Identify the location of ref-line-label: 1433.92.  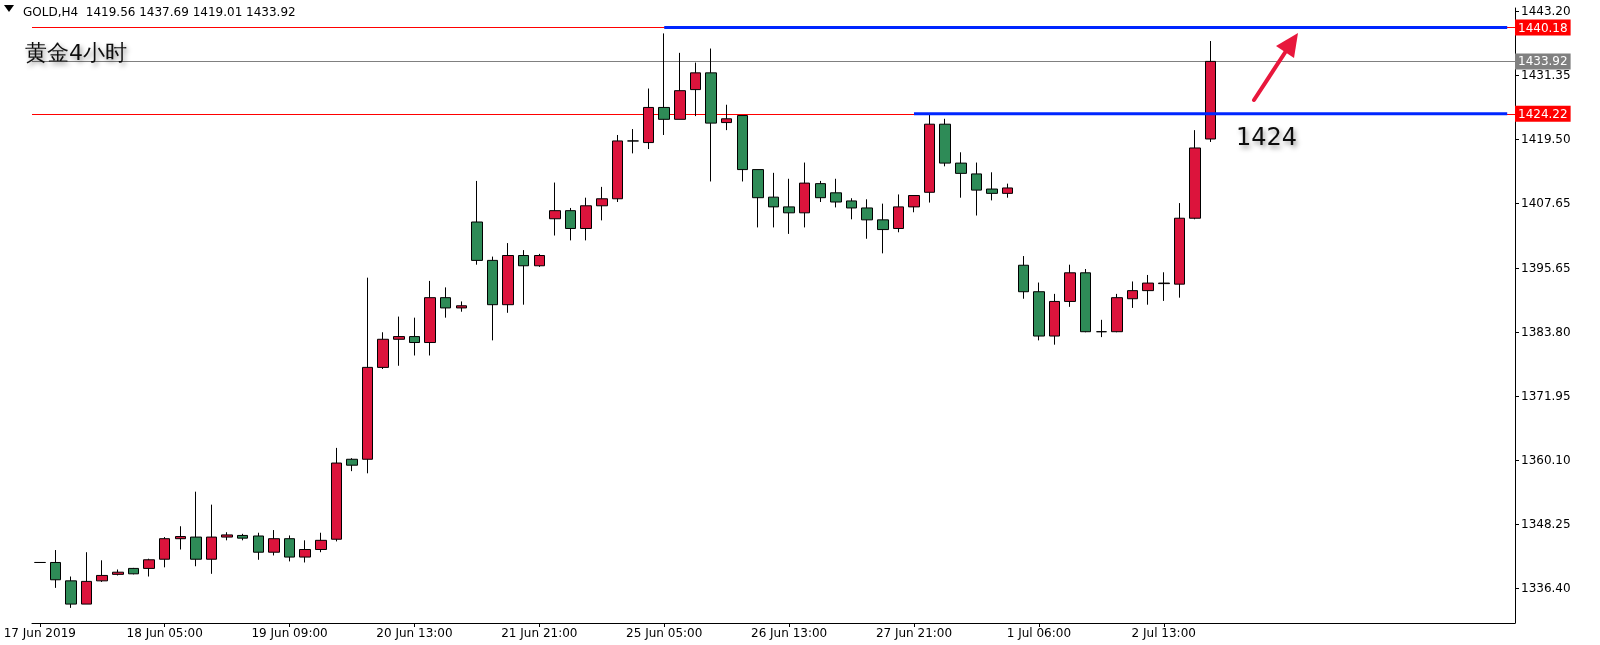
(1543, 61).